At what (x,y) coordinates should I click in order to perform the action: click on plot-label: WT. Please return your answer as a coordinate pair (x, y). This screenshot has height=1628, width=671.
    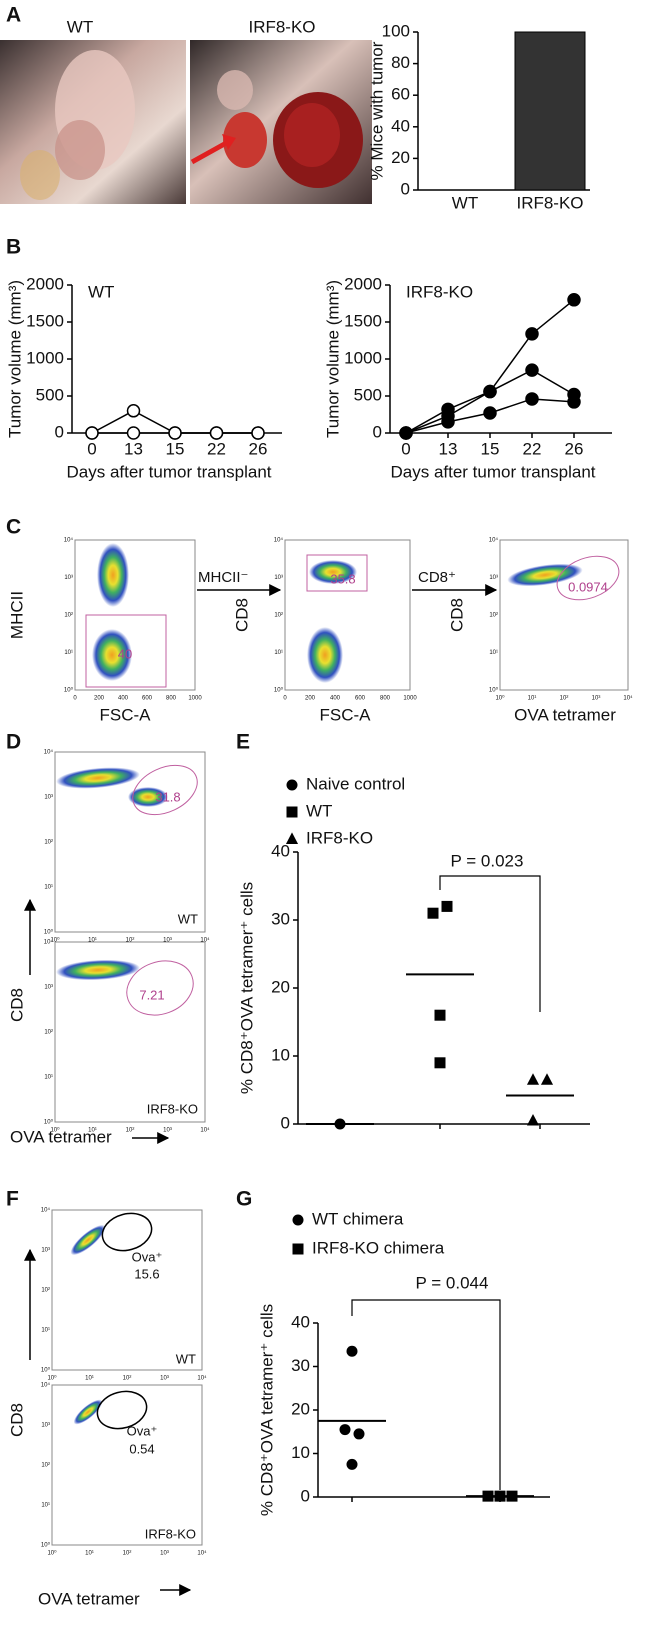
    Looking at the image, I should click on (188, 918).